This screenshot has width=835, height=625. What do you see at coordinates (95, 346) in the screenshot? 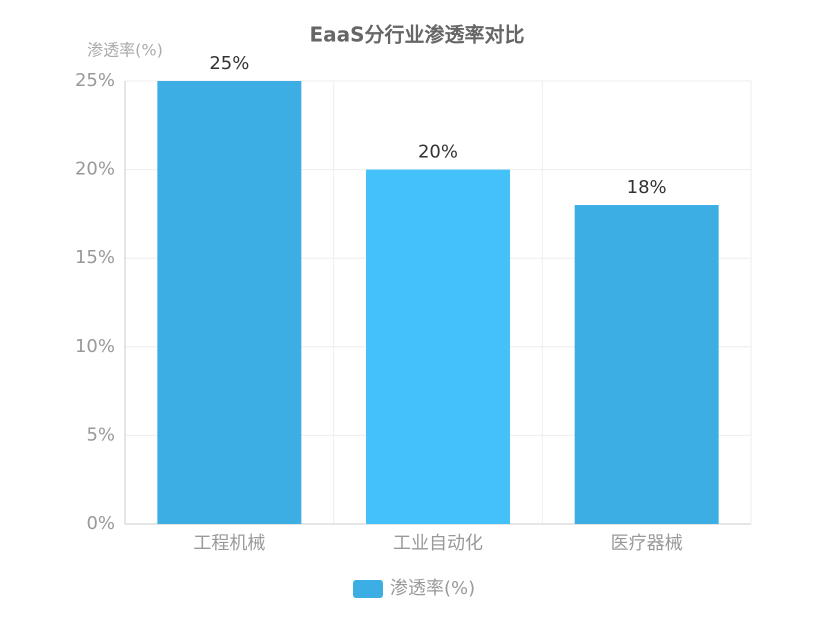
I see `y-tick-label: 10%` at bounding box center [95, 346].